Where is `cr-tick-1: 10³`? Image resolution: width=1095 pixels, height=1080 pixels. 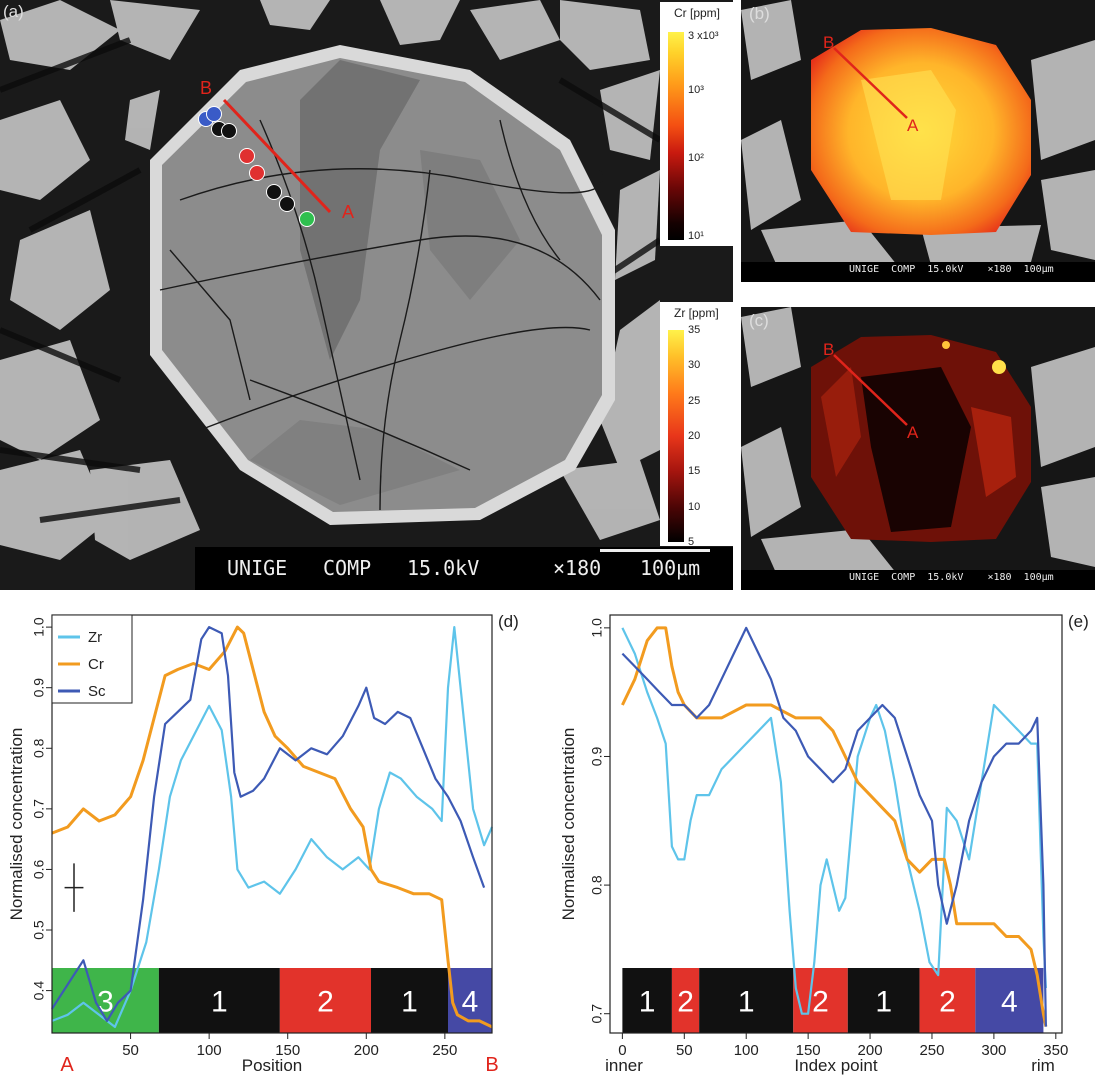
cr-tick-1: 10³ is located at coordinates (696, 90).